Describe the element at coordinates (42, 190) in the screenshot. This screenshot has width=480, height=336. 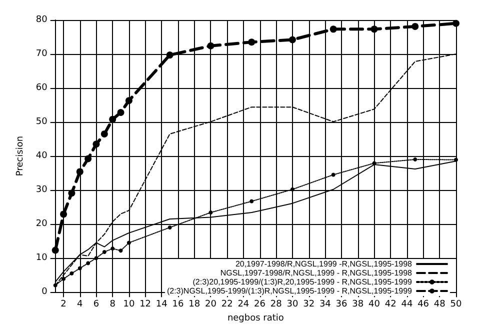
I see `y-tick-label: 30` at that location.